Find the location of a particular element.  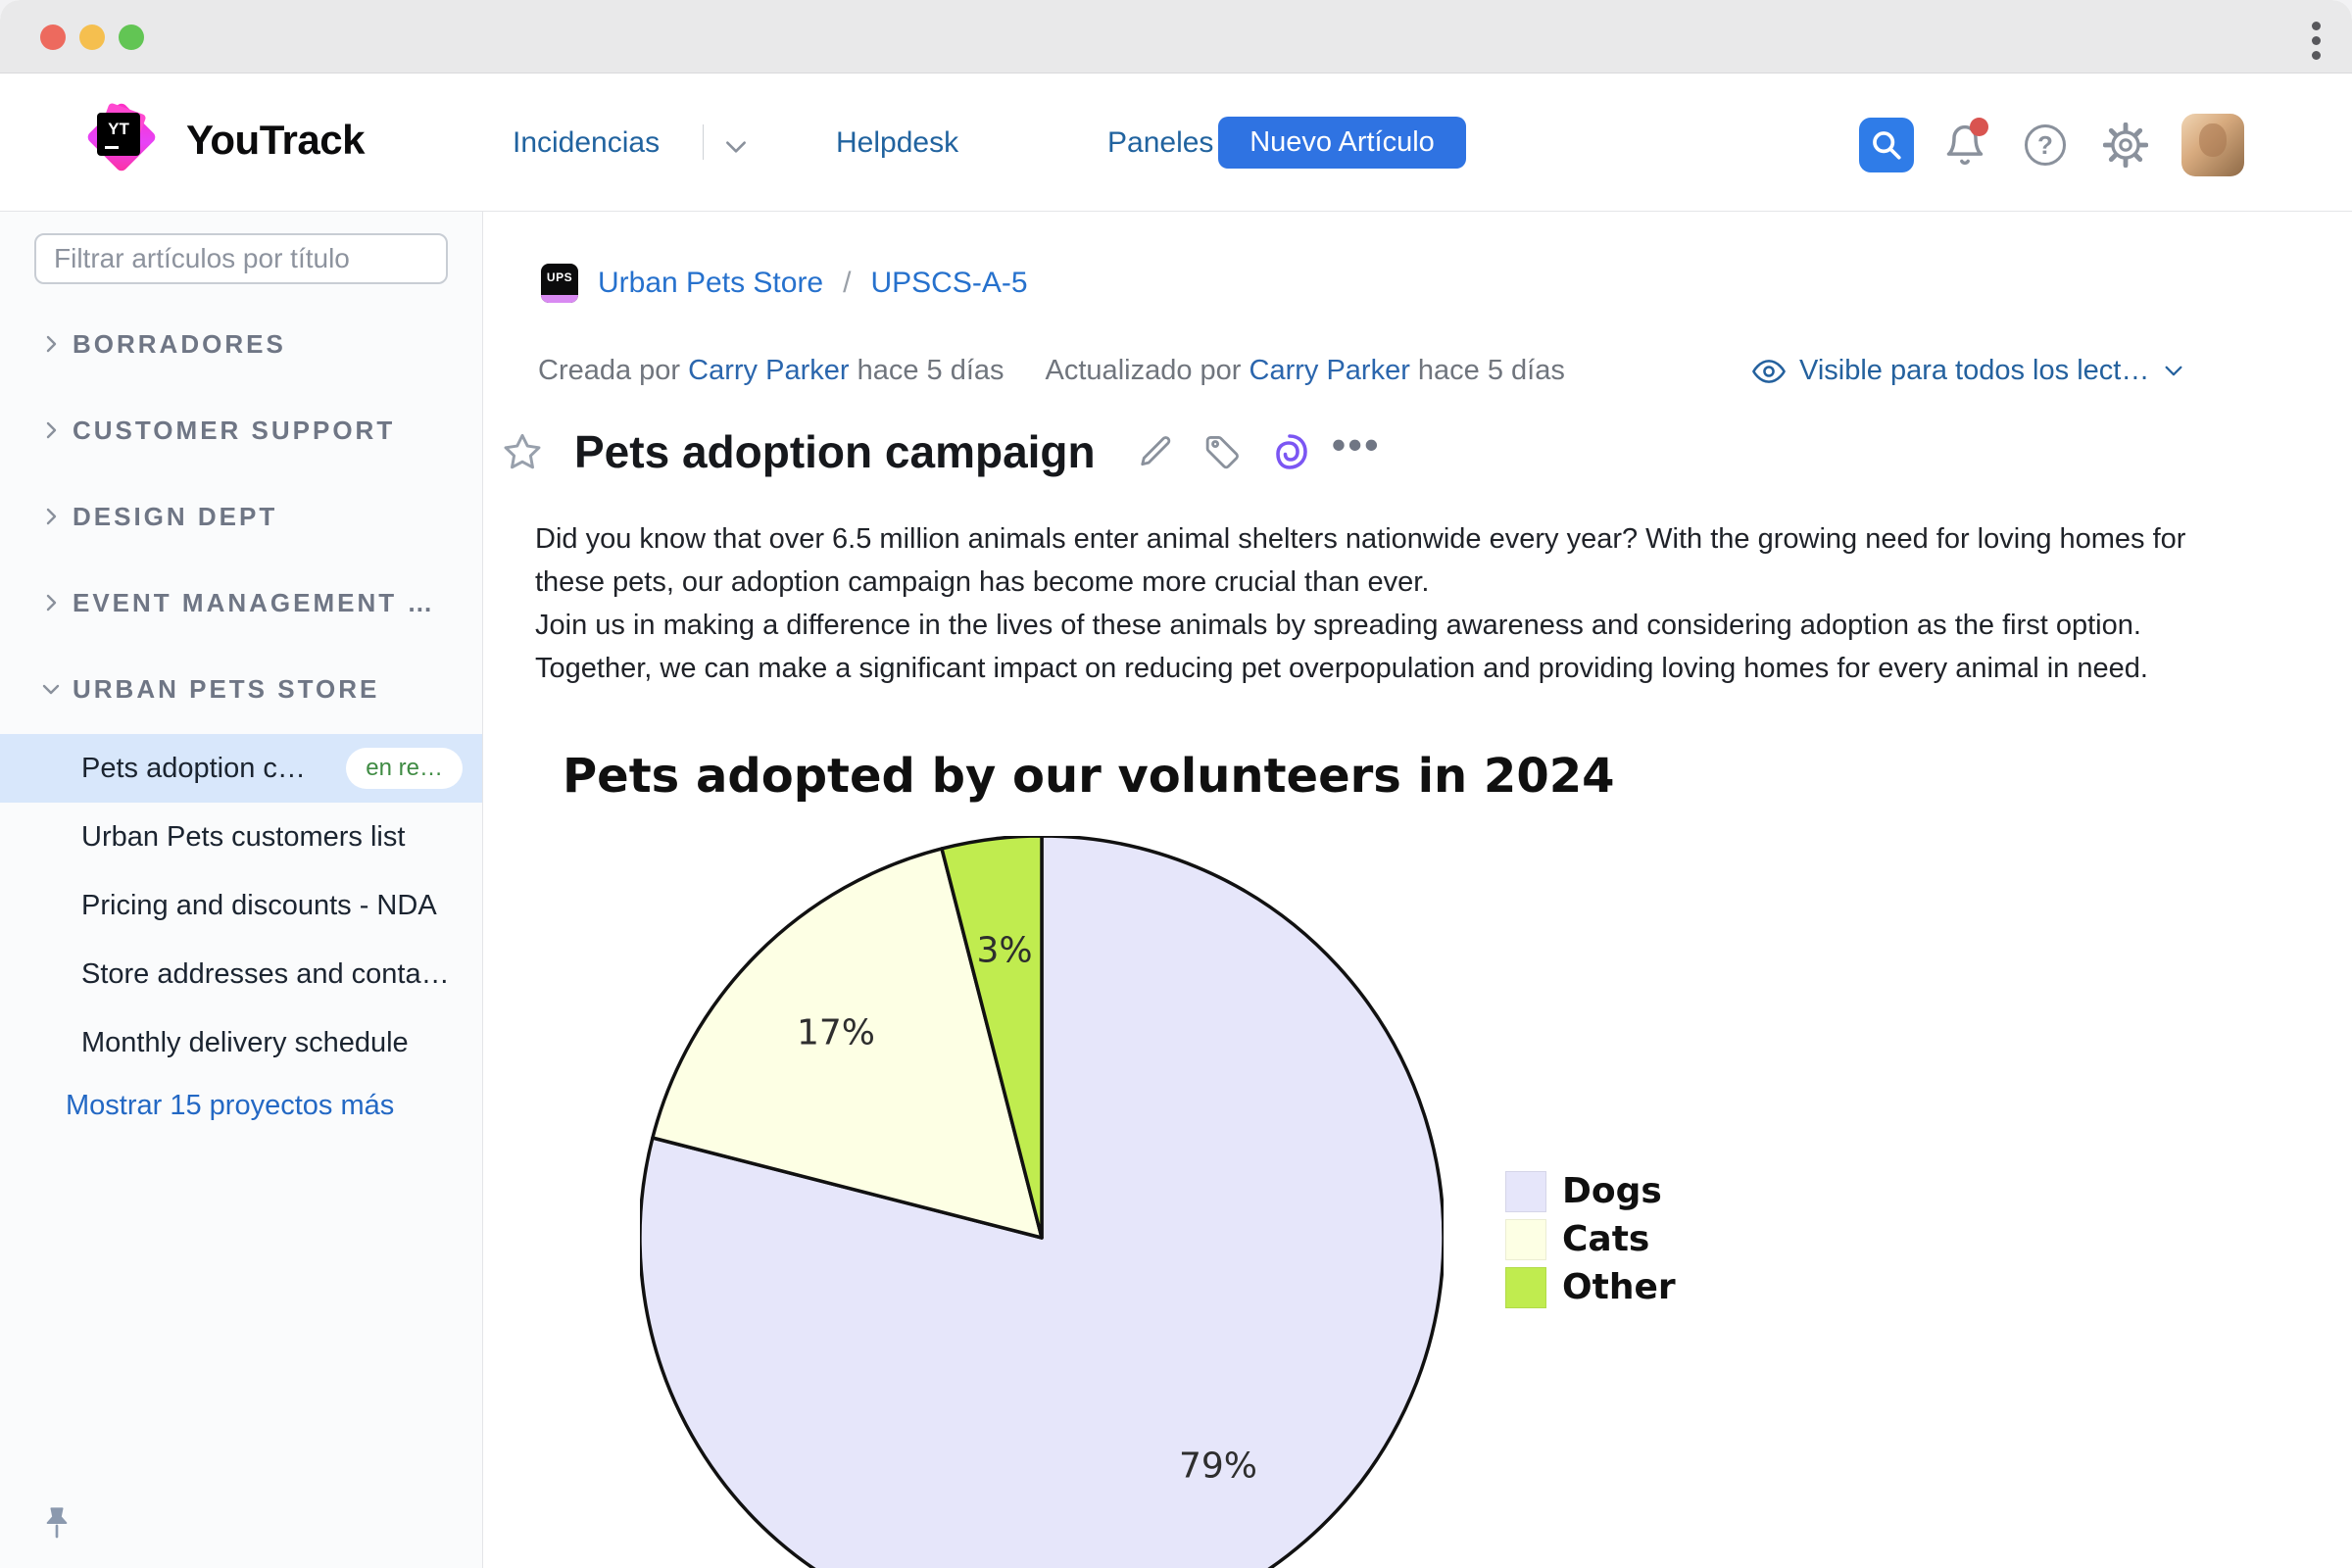

search-icon is located at coordinates (1887, 145).